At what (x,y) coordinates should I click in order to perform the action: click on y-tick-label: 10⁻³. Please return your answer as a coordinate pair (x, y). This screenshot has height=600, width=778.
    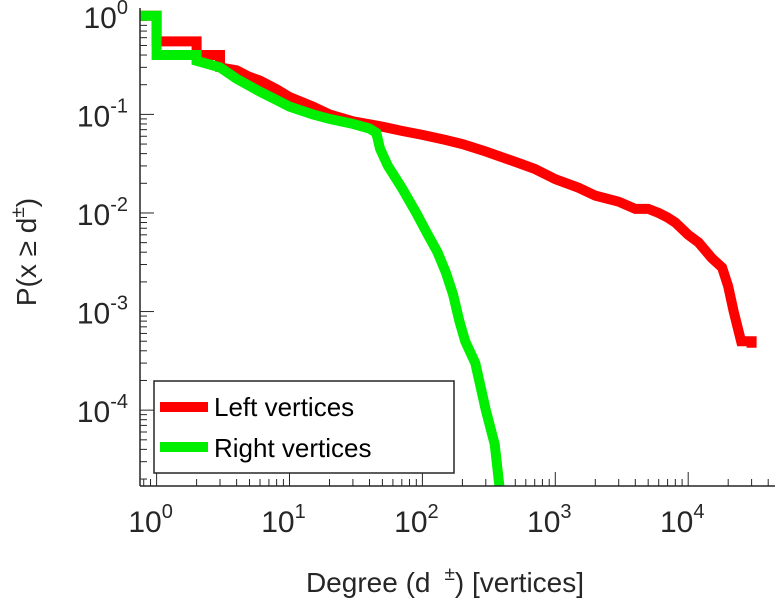
    Looking at the image, I should click on (102, 312).